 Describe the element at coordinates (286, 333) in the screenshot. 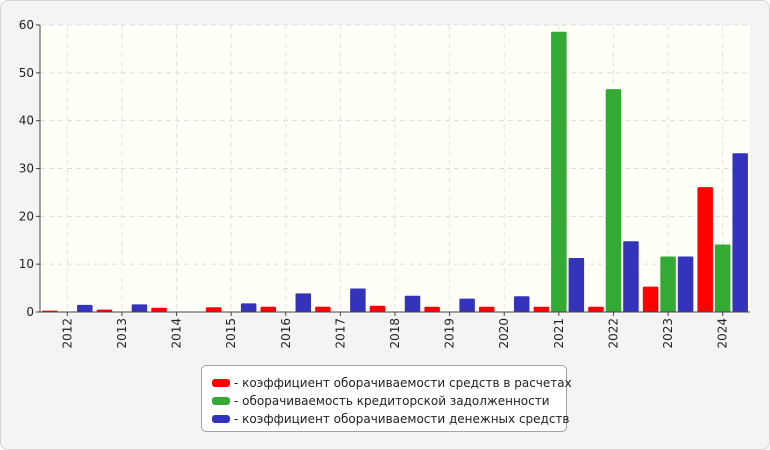

I see `x-tick-label: 2016` at that location.